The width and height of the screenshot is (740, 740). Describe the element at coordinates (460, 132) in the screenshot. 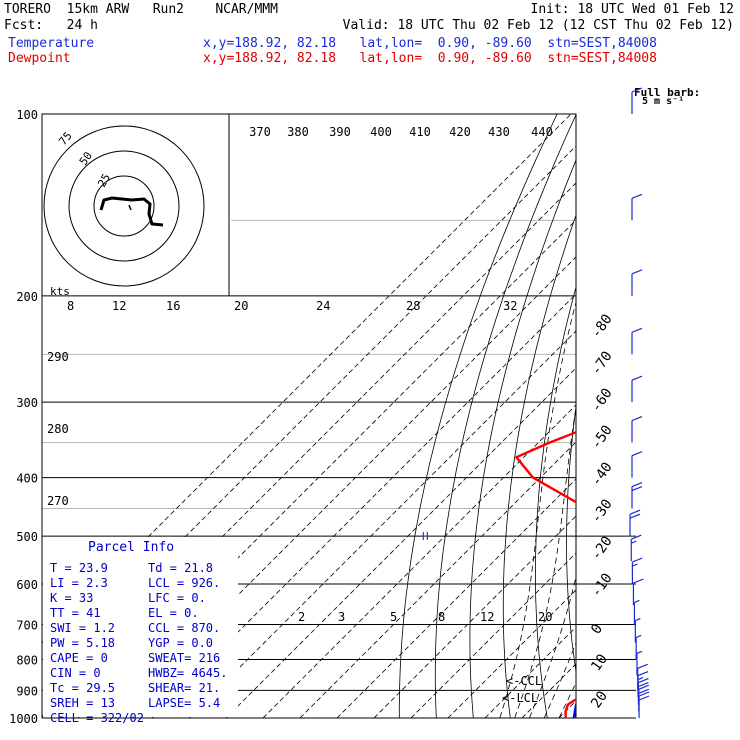

I see `theta-label: 420` at that location.